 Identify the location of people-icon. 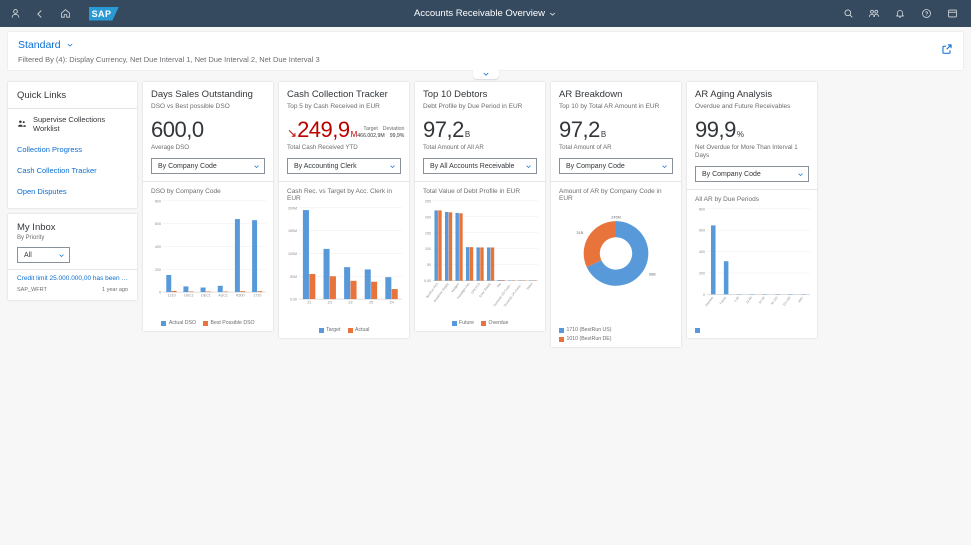
(874, 14).